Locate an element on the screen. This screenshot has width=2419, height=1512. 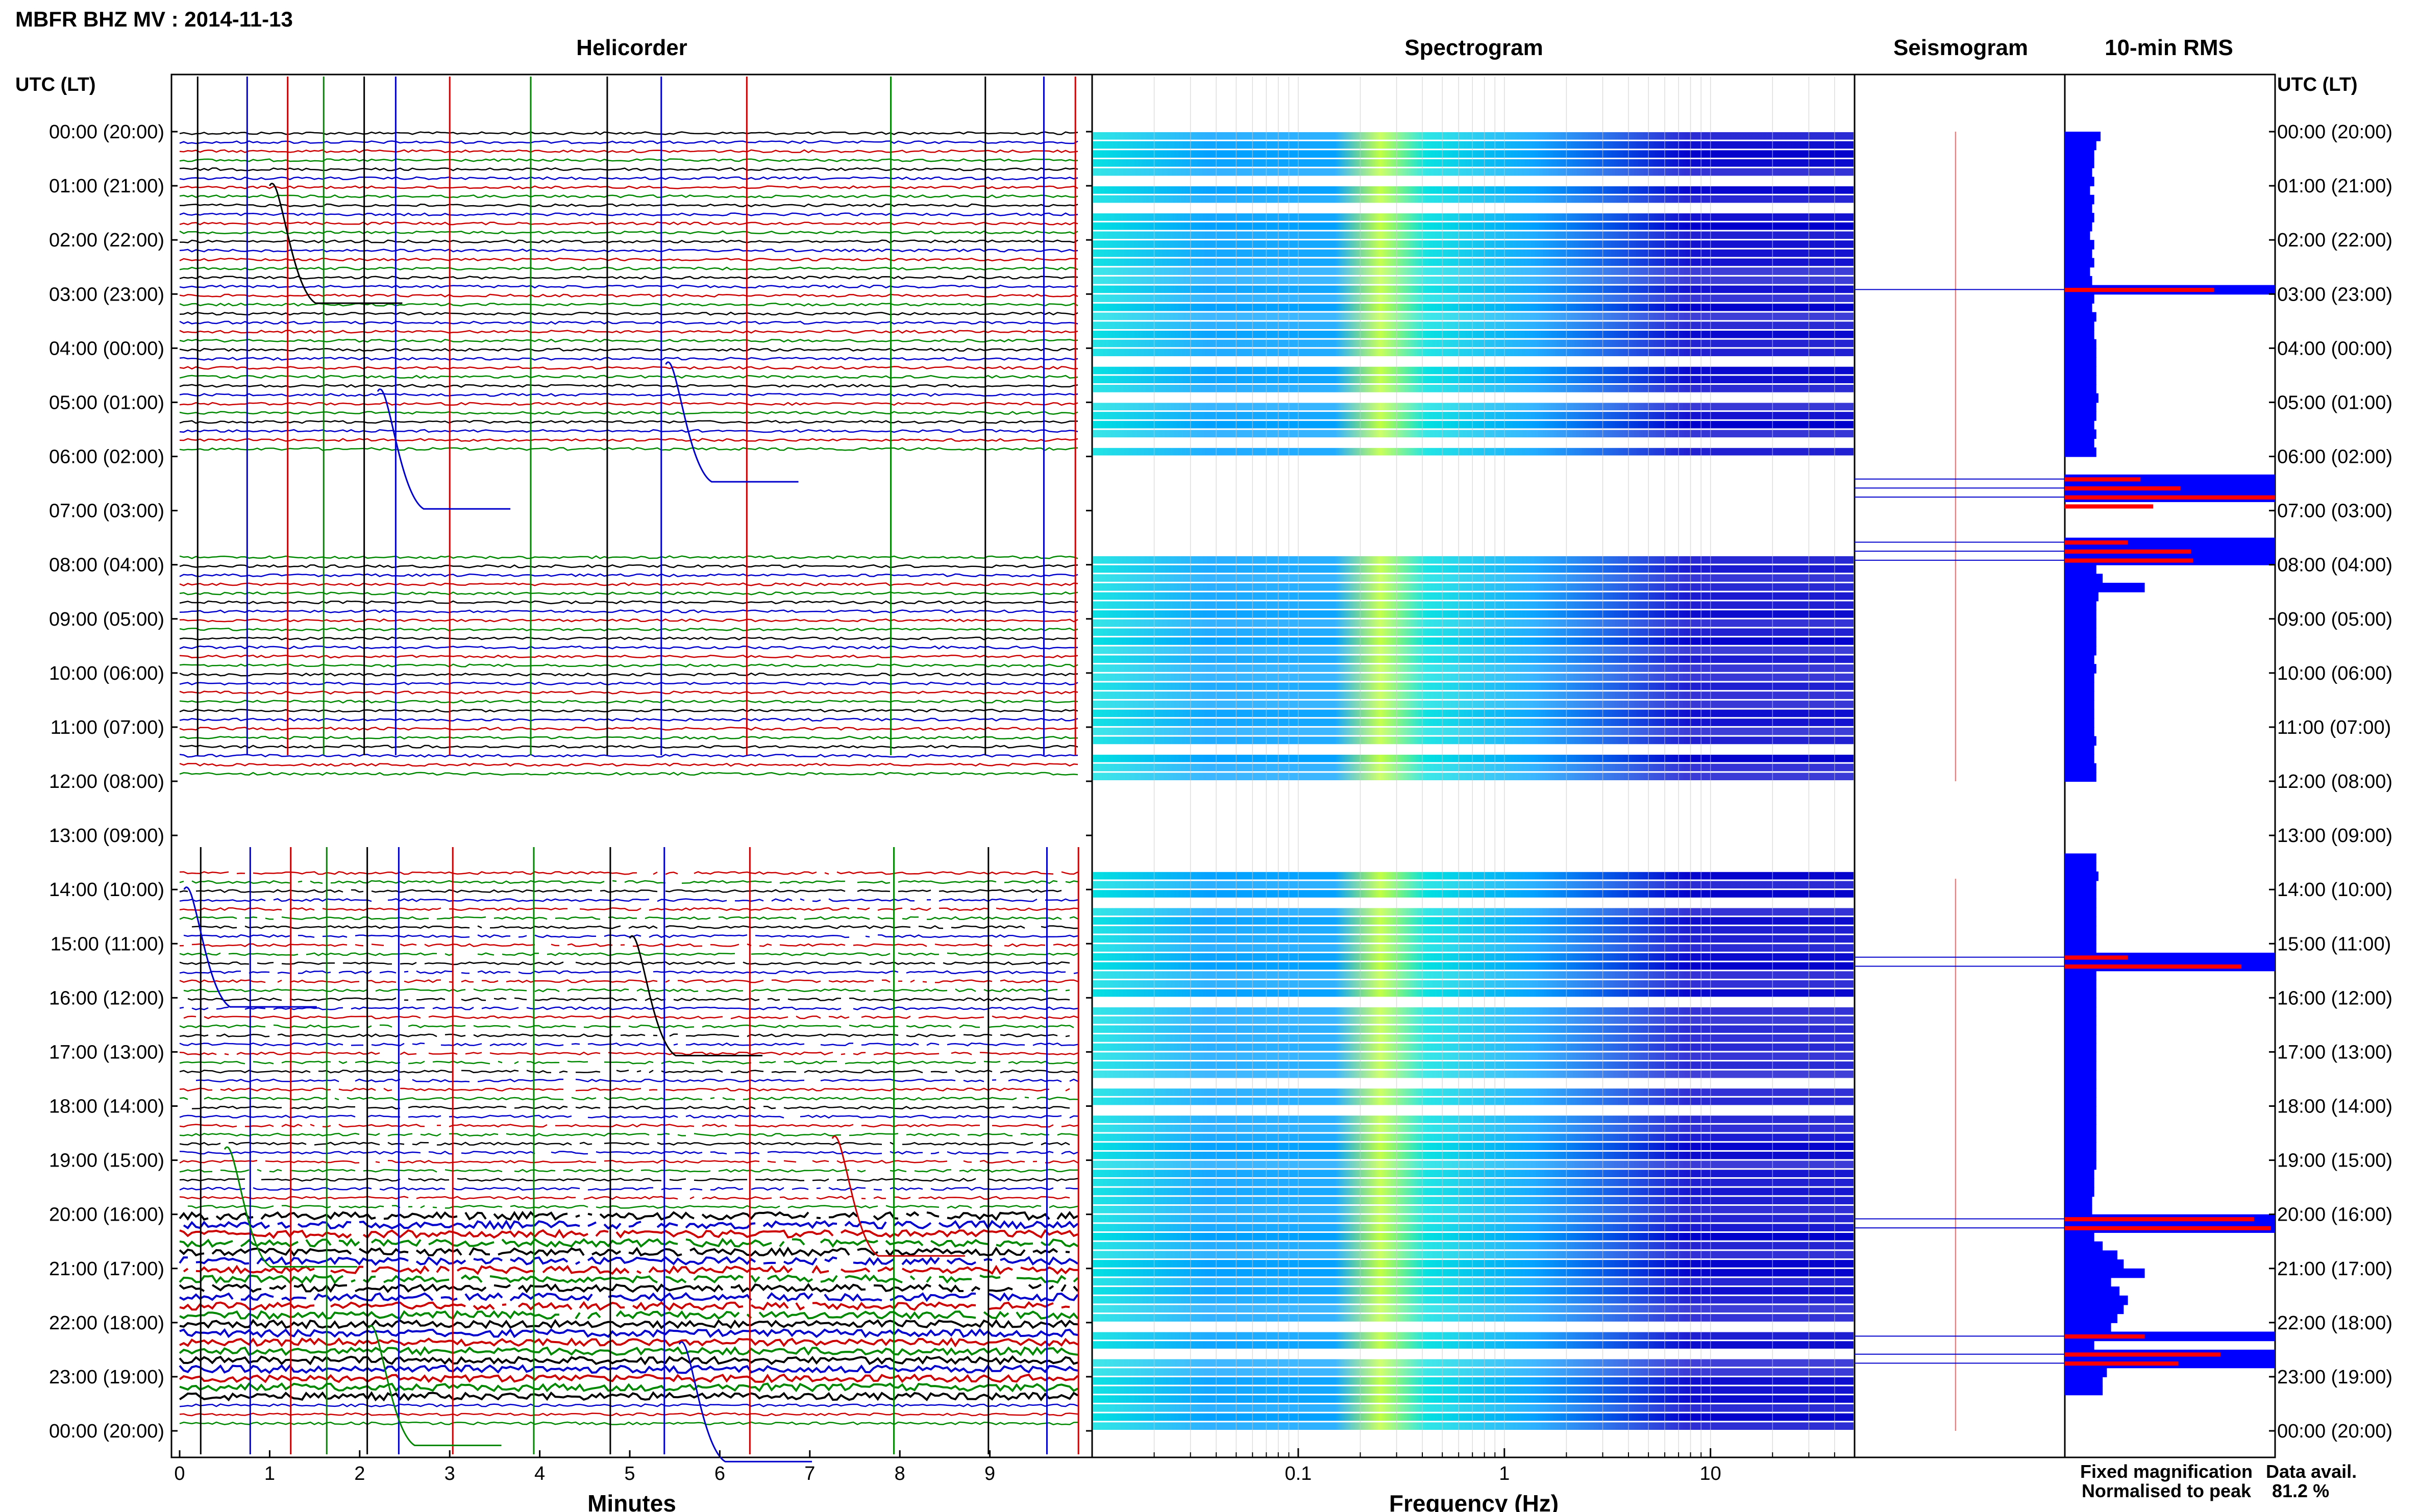
rms-bars is located at coordinates (2170, 764).